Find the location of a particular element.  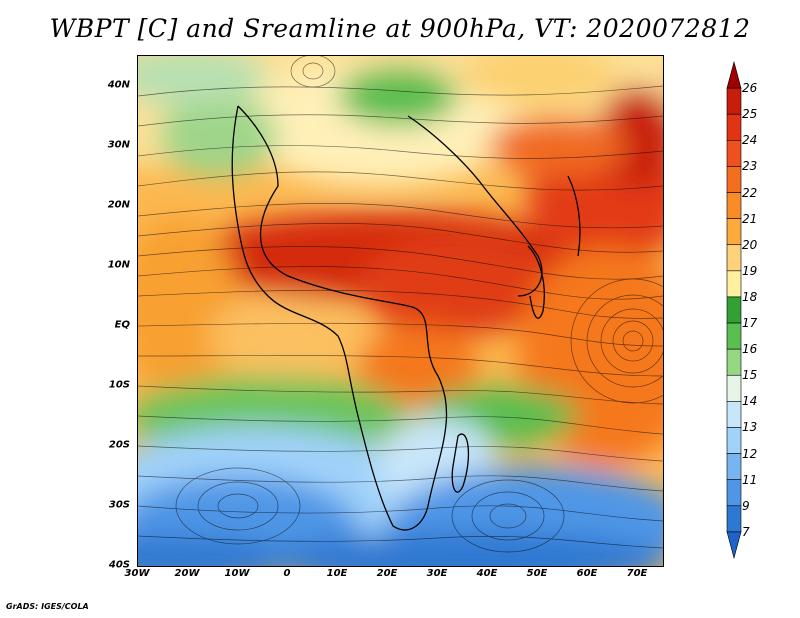

colorbar-label: 21 is located at coordinates (750, 218).